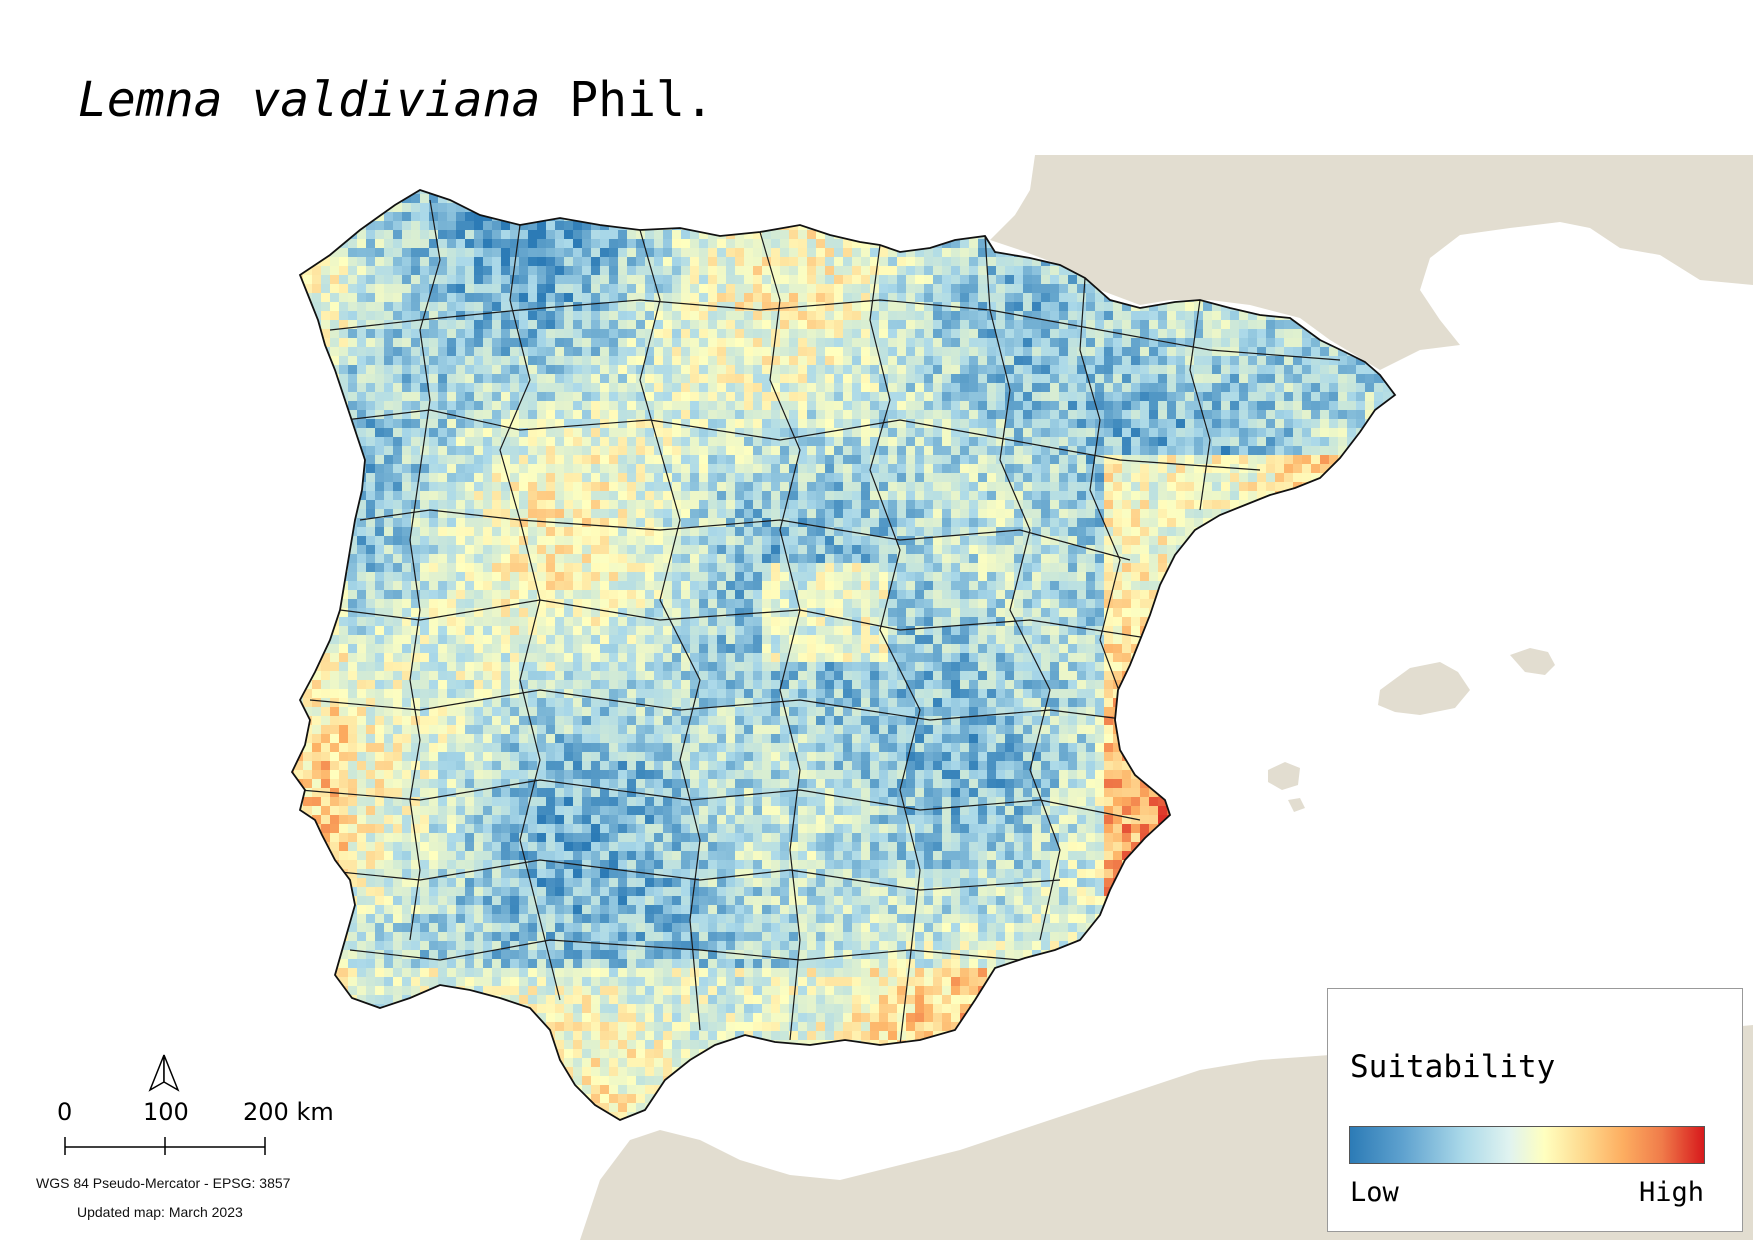 The height and width of the screenshot is (1240, 1753). Describe the element at coordinates (1671, 1192) in the screenshot. I see `legend-high-label: High` at that location.